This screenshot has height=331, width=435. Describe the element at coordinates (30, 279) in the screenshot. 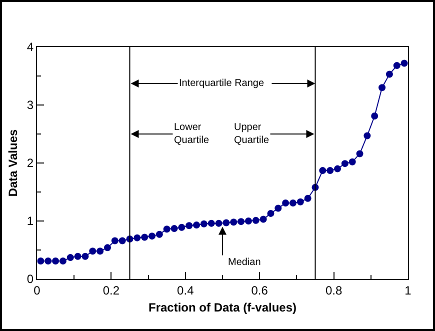

I see `y-tick-label: 0` at that location.